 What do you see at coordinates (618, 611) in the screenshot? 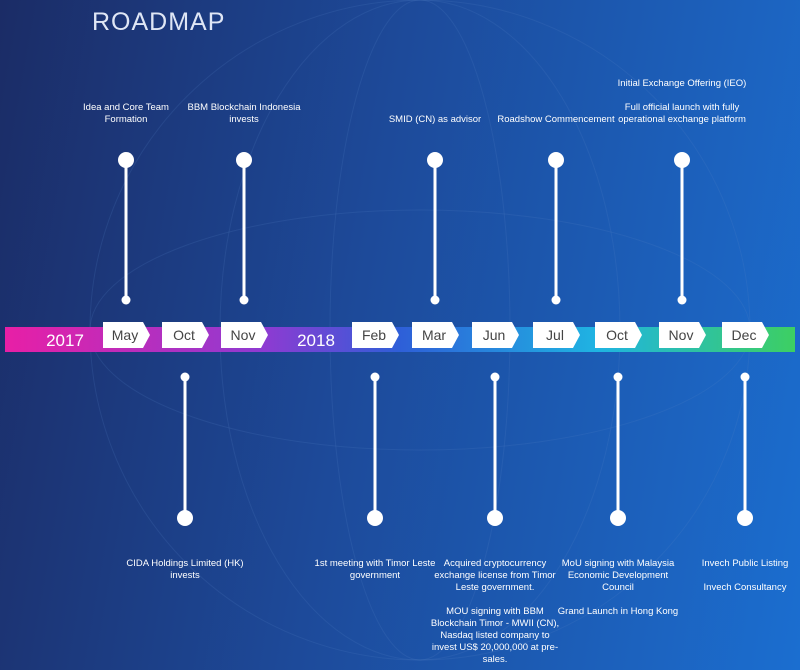
I see `event-note: Grand Launch in Hong Kong` at bounding box center [618, 611].